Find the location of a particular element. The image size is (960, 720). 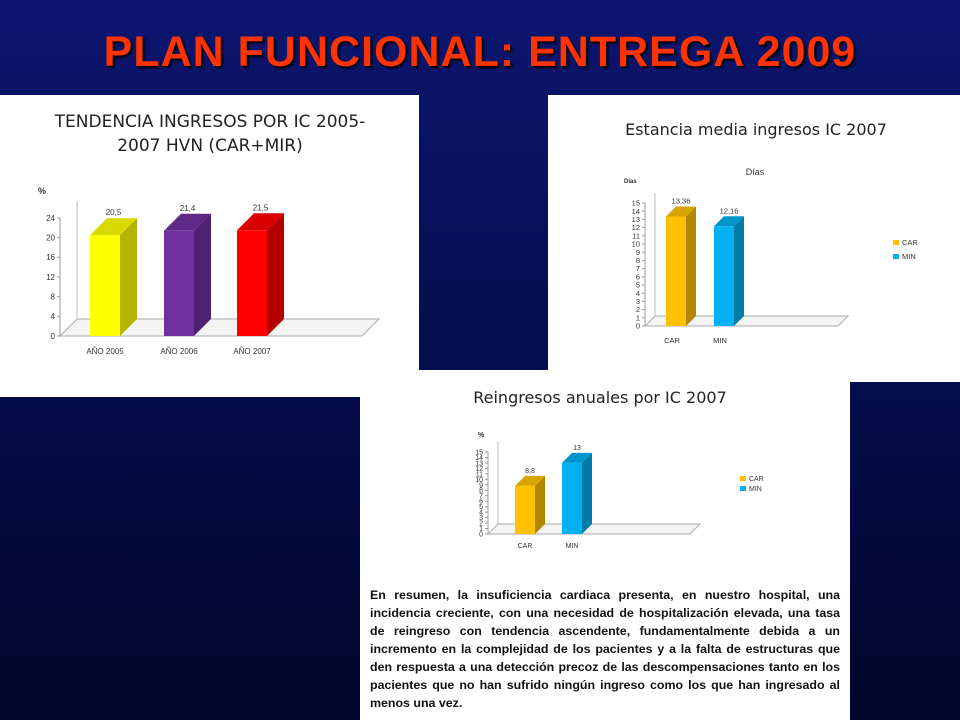

y-tick-label: 24 is located at coordinates (50, 218).